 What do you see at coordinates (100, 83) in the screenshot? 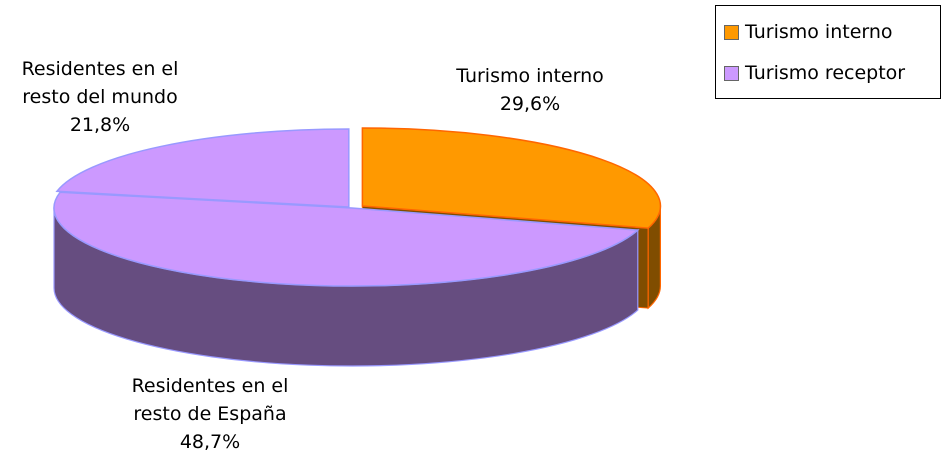
I see `slice-category: Residentes en el resto del mundo` at bounding box center [100, 83].